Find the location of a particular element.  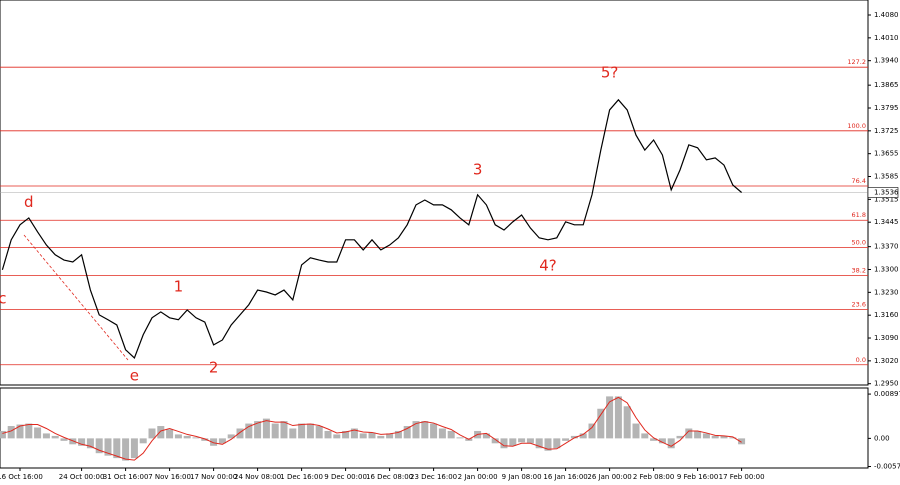

y-tick-label: 1.3300 is located at coordinates (886, 270).